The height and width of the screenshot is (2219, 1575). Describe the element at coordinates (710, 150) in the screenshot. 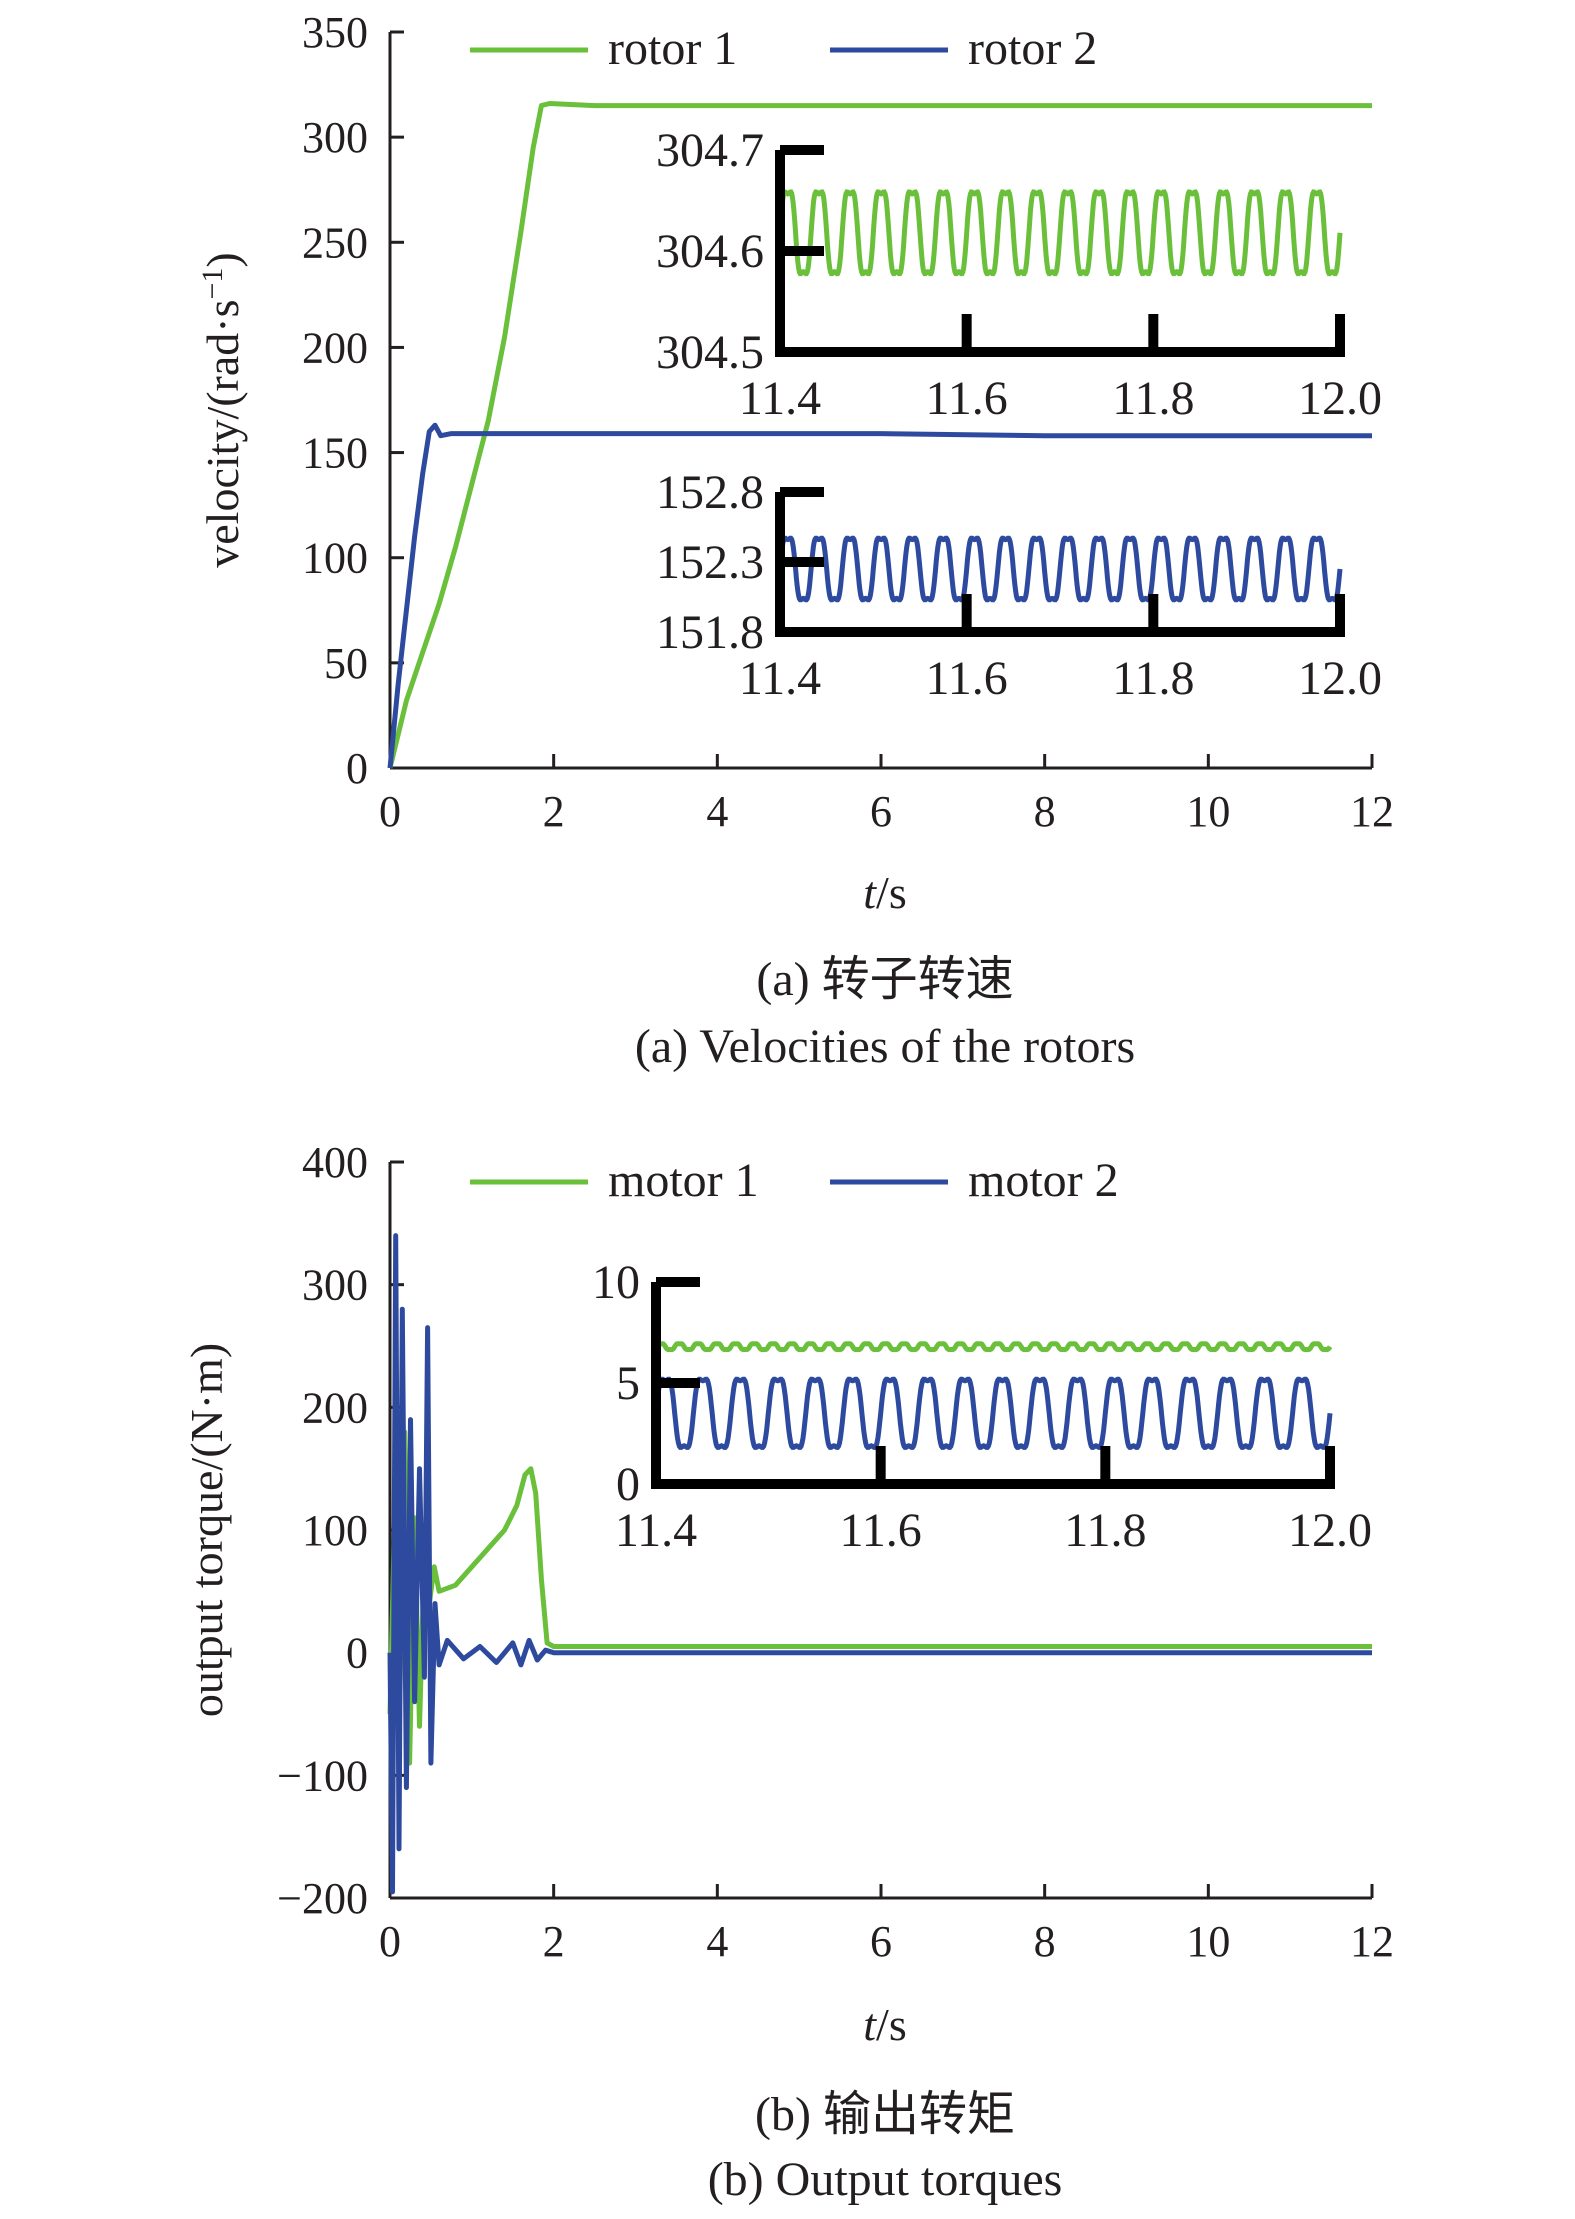

I see `inset-y-tick-label: 304.7` at that location.